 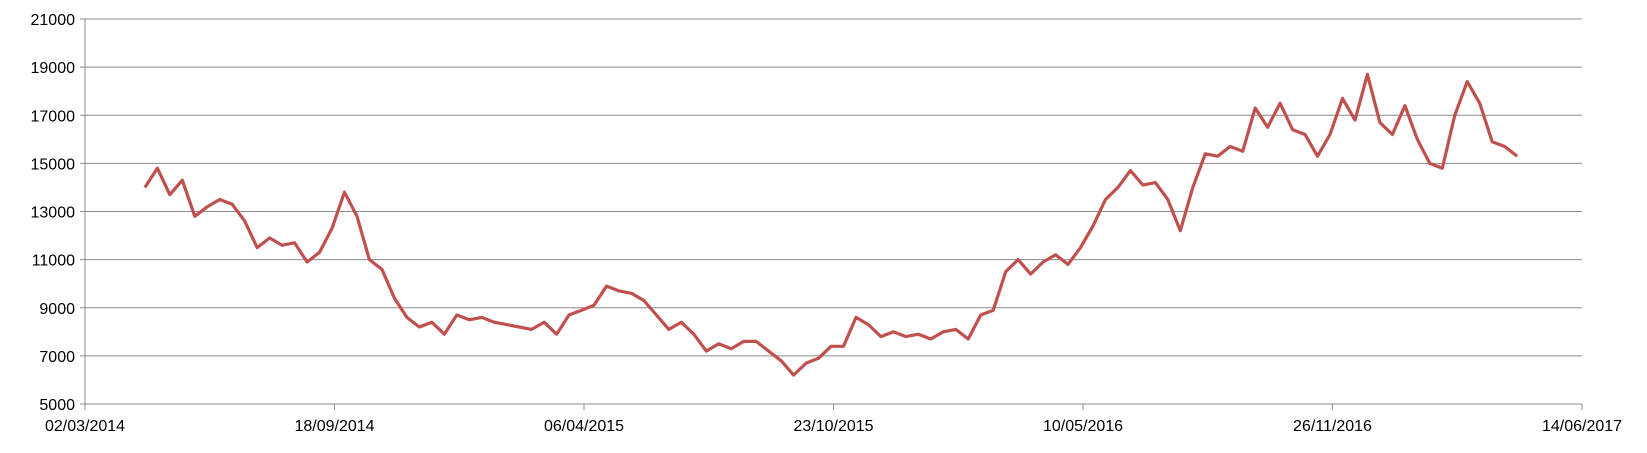 I want to click on y-tick-label: 13000, so click(x=53, y=213).